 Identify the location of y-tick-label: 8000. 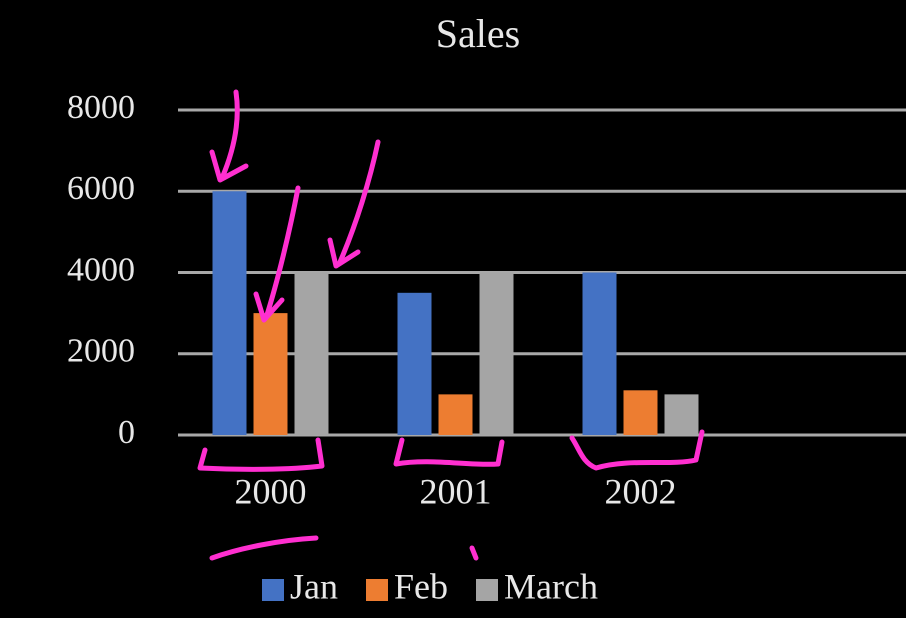
(101, 107).